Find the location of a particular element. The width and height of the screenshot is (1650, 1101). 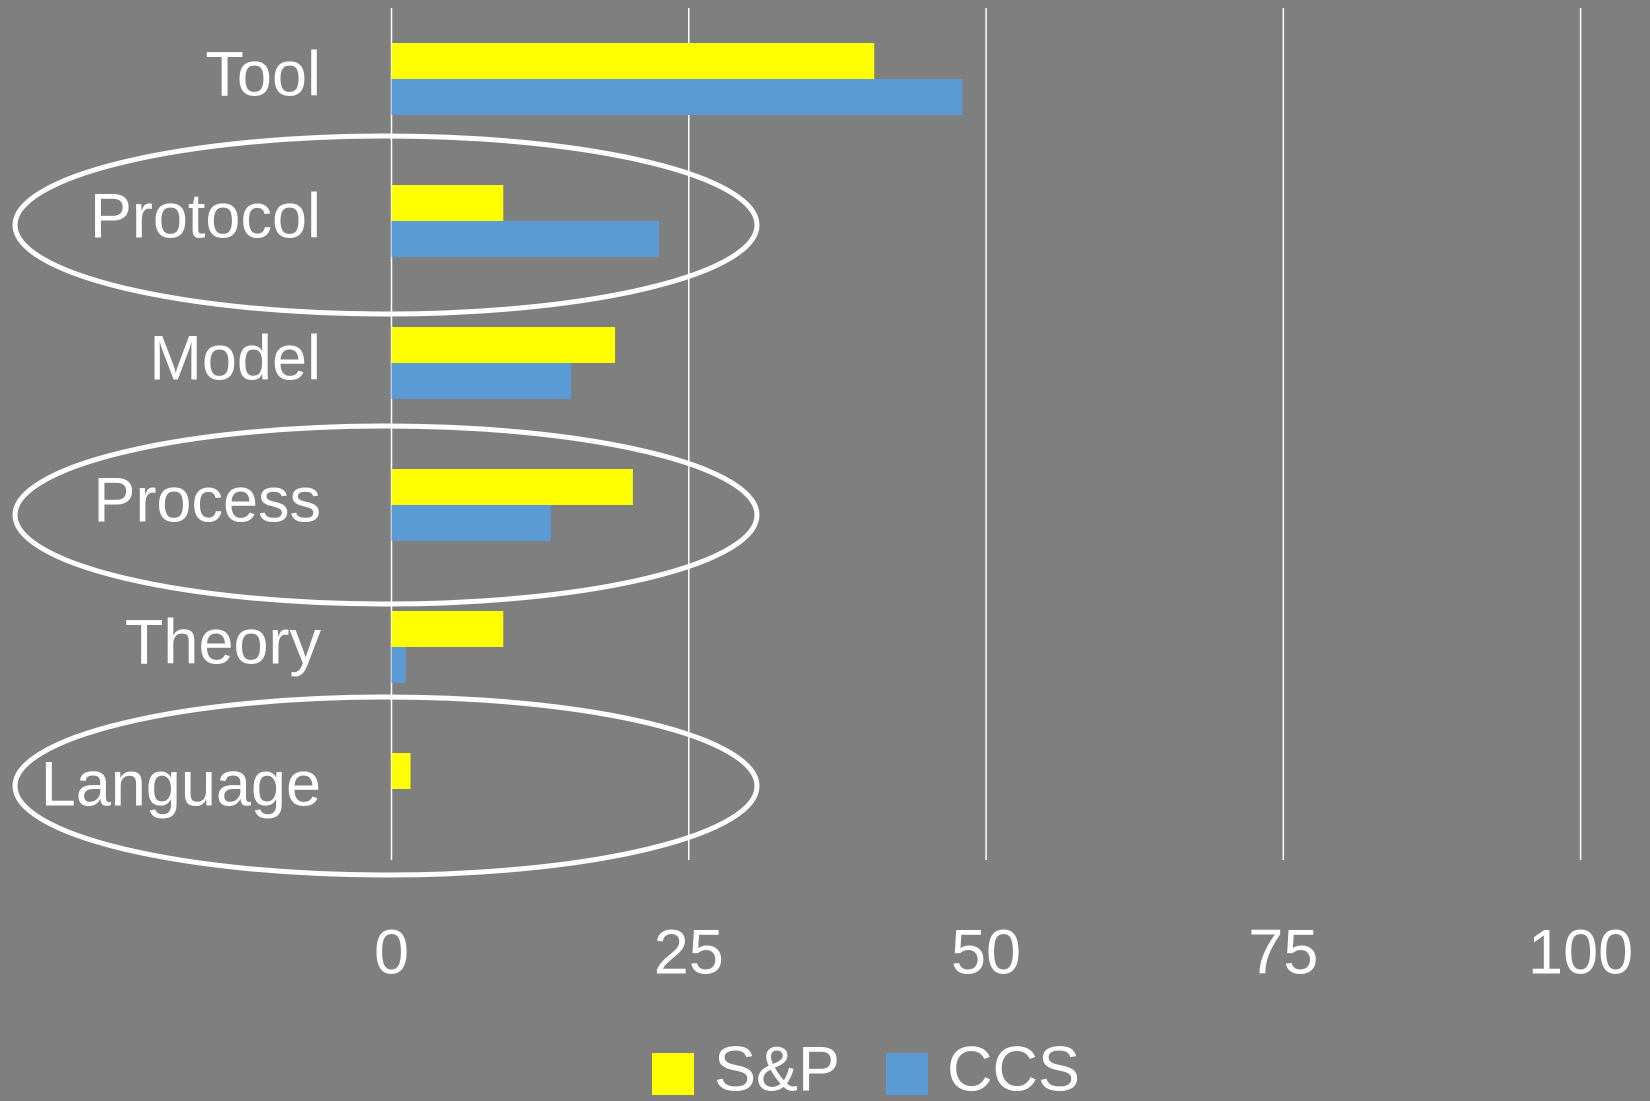

y-tick-label: Language is located at coordinates (181, 785).